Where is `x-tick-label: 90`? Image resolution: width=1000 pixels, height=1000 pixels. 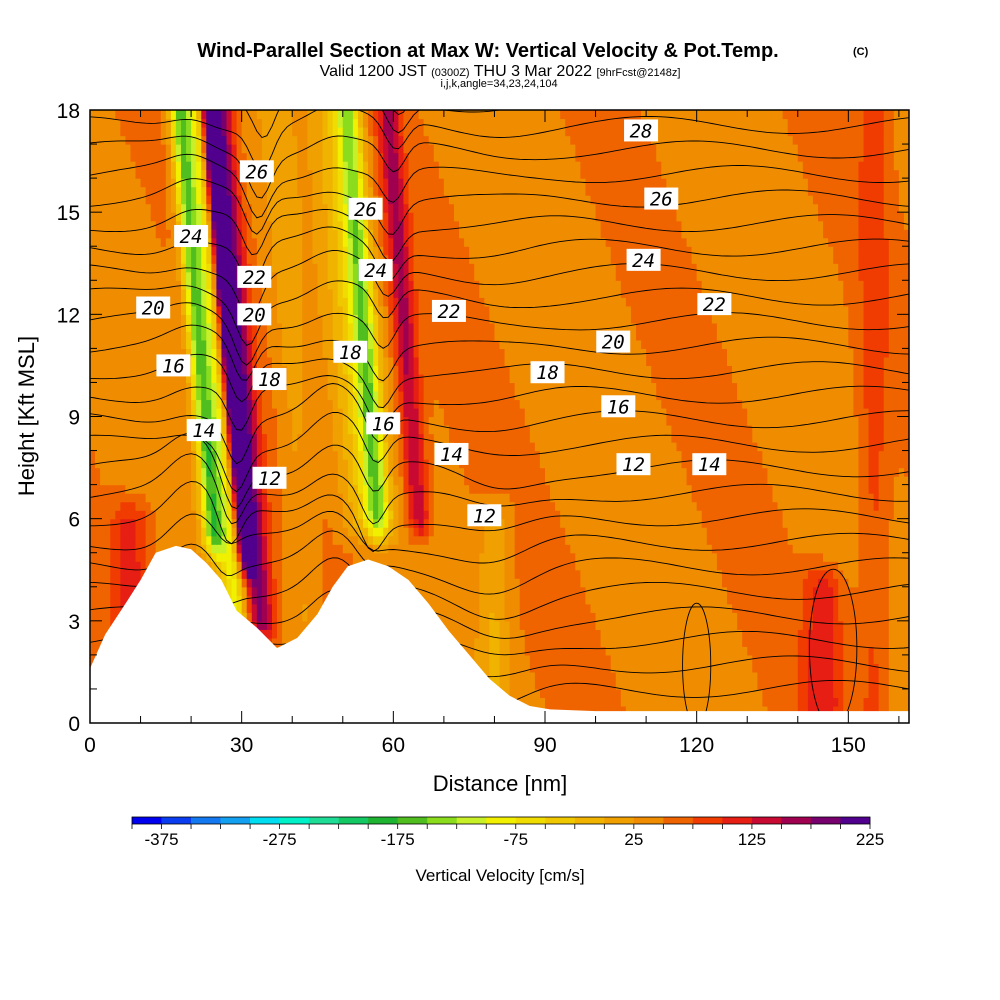 x-tick-label: 90 is located at coordinates (544, 745).